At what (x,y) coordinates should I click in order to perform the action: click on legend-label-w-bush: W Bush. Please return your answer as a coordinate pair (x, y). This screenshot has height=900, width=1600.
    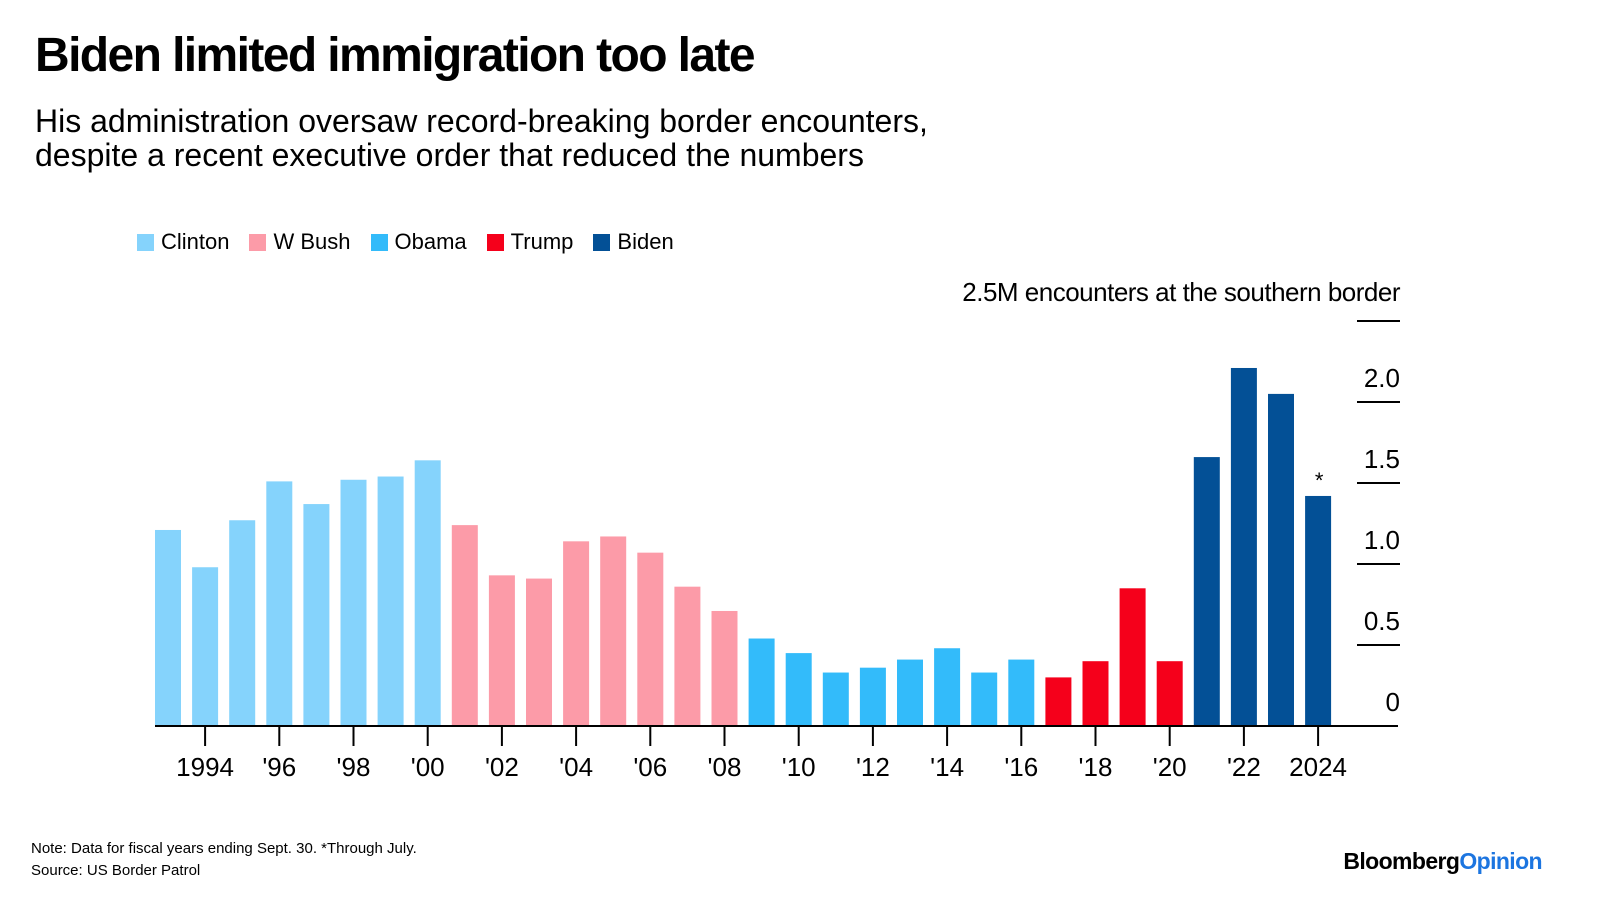
    Looking at the image, I should click on (312, 241).